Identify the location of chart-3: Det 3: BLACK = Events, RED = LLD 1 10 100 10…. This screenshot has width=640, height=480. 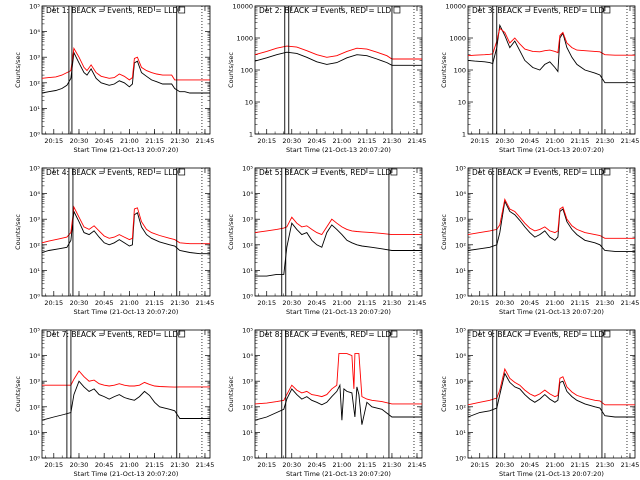
(539, 79).